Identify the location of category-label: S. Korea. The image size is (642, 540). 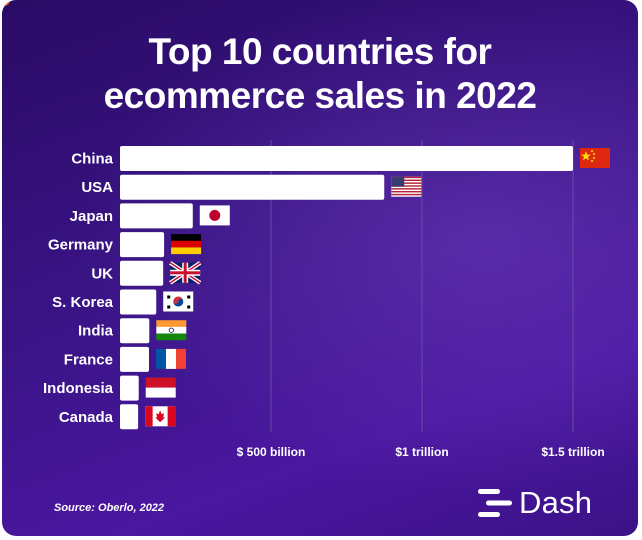
(83, 302).